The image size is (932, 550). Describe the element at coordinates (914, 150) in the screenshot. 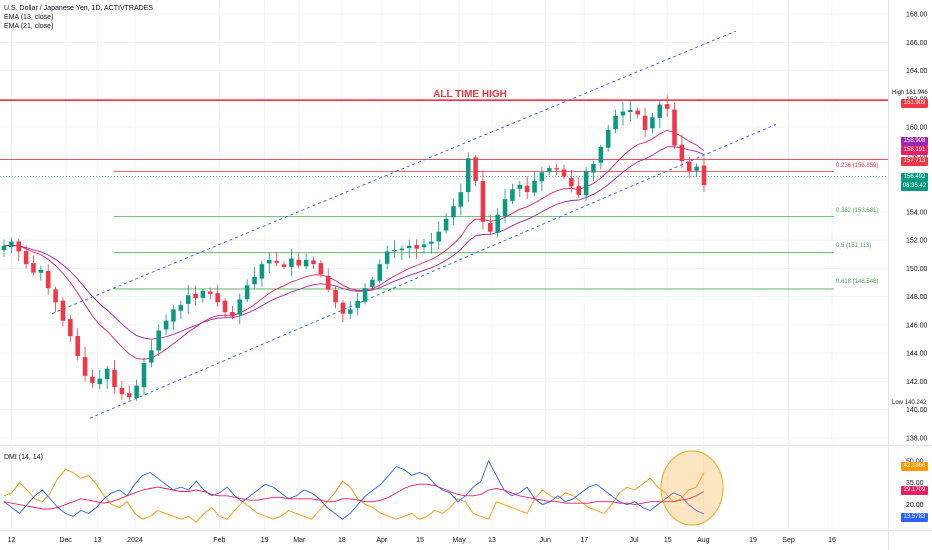

I see `ema13-price-tag: 158.191` at that location.